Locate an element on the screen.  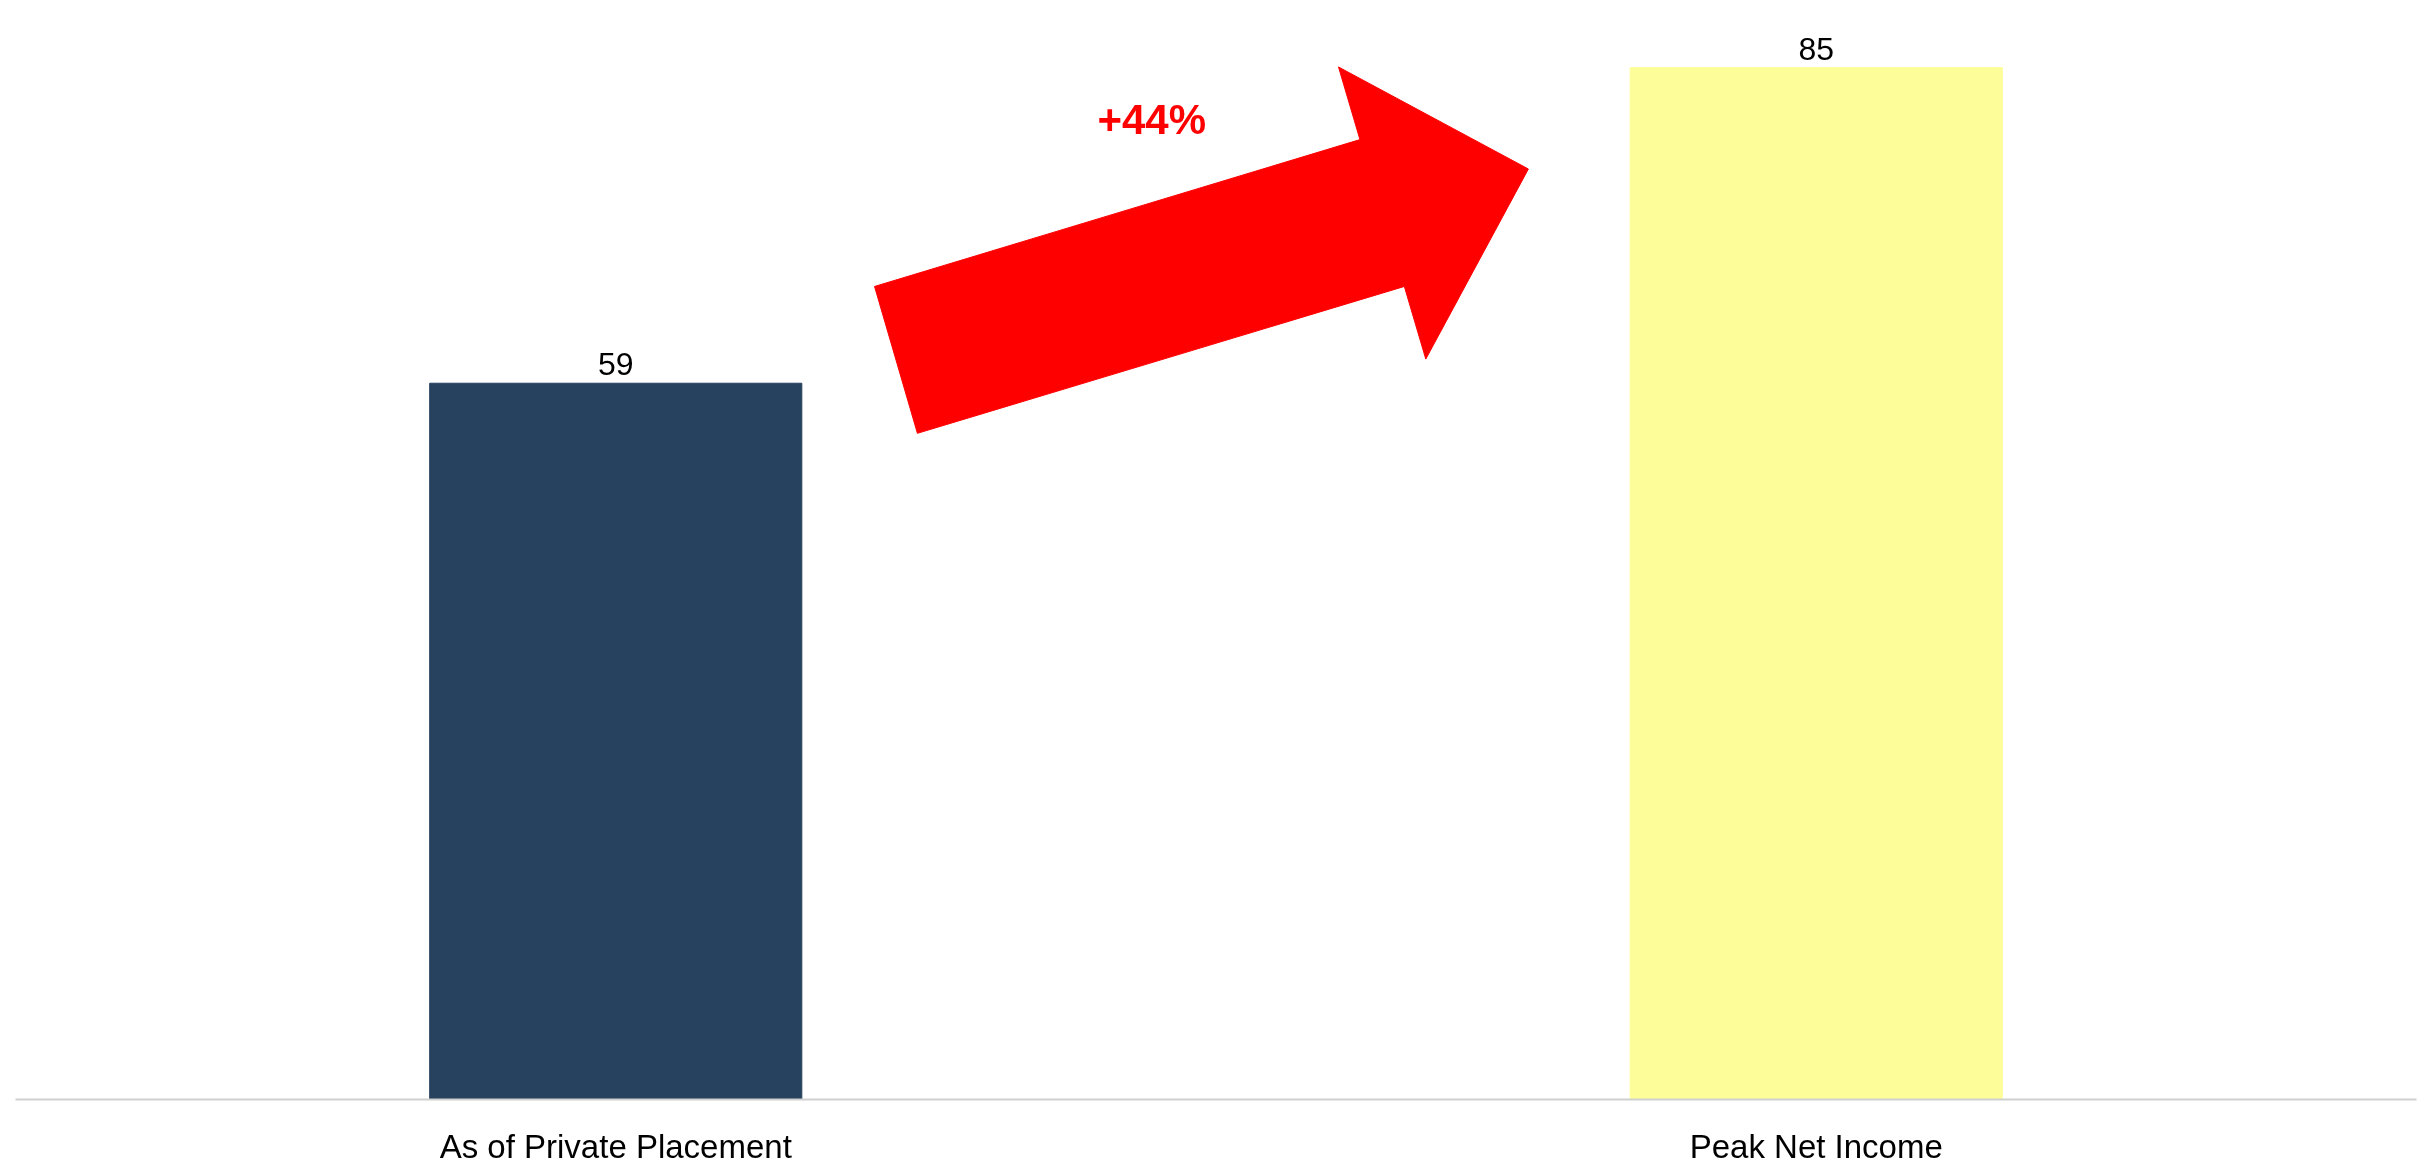
x-tick-label: As of Private Placement is located at coordinates (615, 1146).